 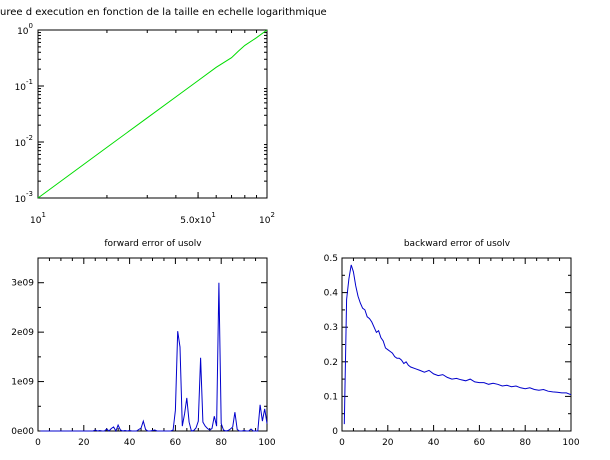 What do you see at coordinates (38, 218) in the screenshot?
I see `x-tick-label: 10¹` at bounding box center [38, 218].